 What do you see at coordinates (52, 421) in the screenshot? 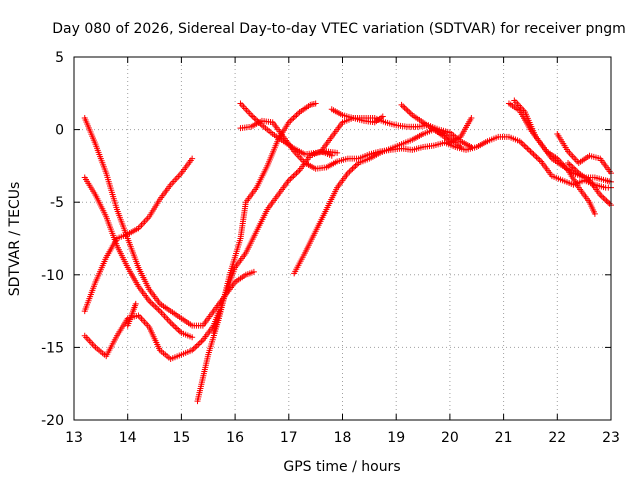
I see `y-tick-label: -20` at bounding box center [52, 421].